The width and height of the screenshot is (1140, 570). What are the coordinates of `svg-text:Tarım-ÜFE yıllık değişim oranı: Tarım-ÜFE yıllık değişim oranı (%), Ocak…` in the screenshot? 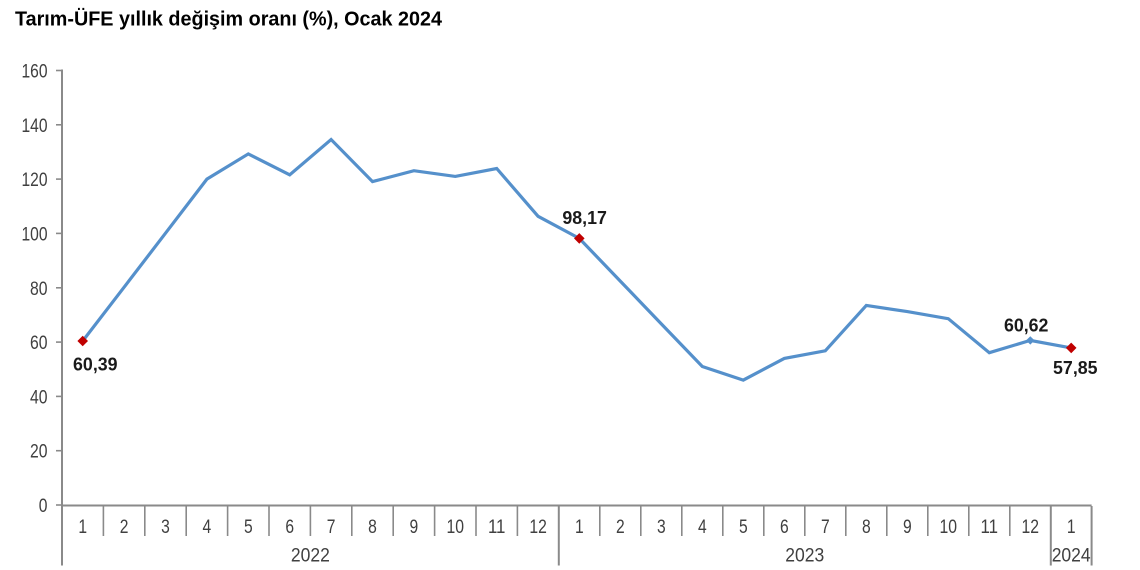 It's located at (229, 18).